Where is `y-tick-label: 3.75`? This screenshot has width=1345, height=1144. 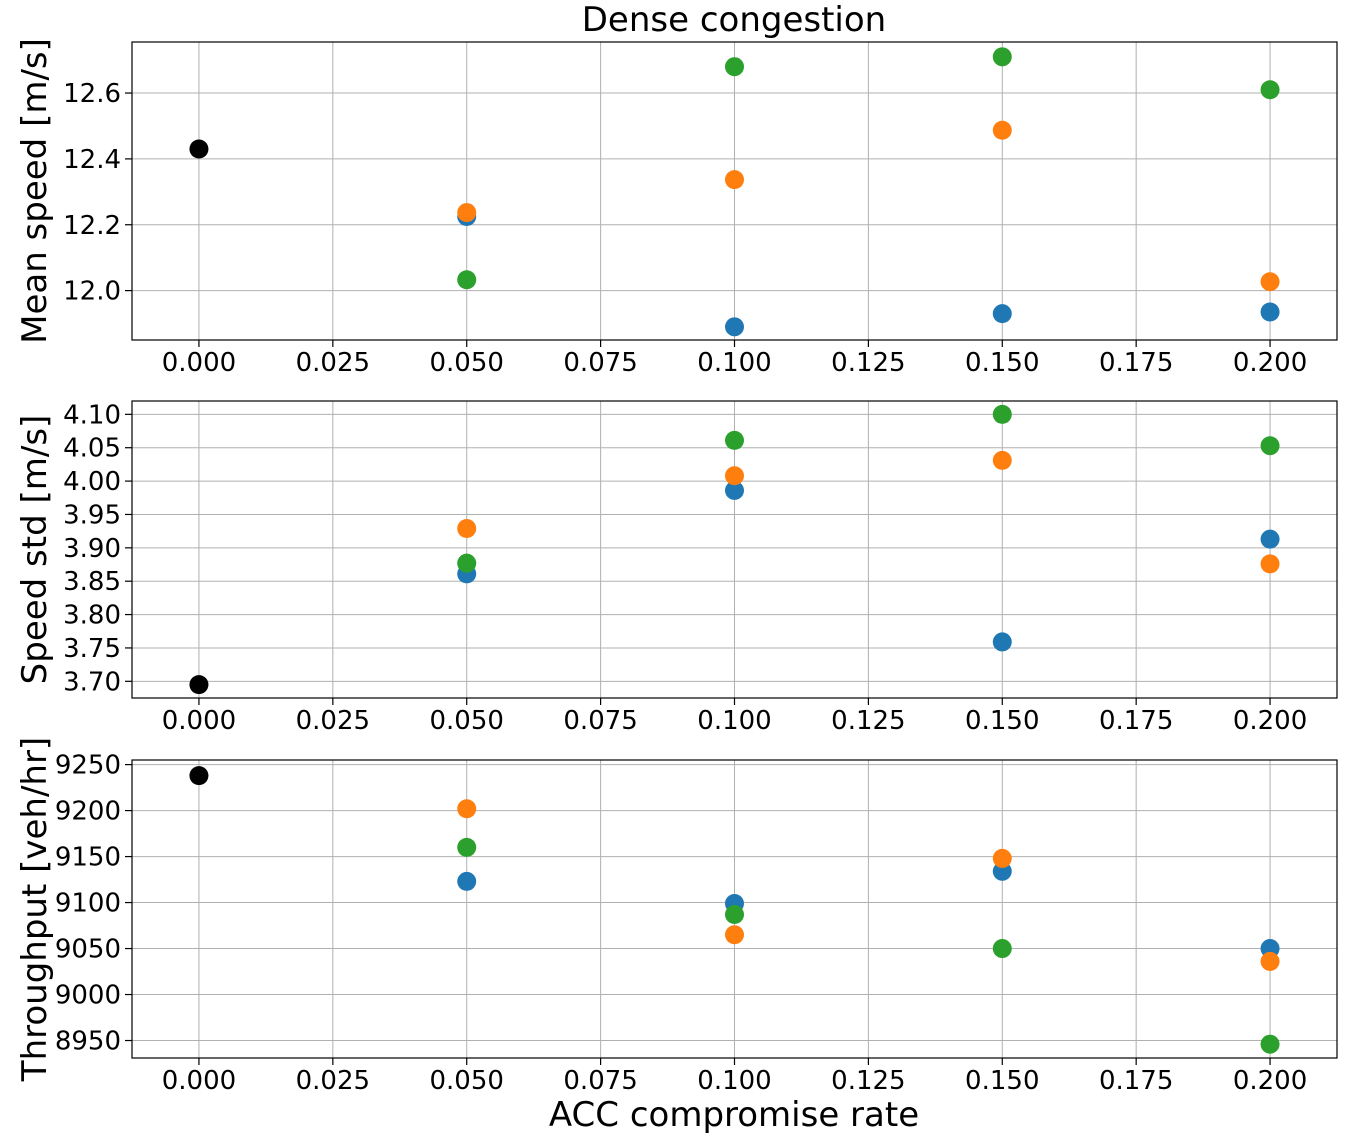 y-tick-label: 3.75 is located at coordinates (92, 649).